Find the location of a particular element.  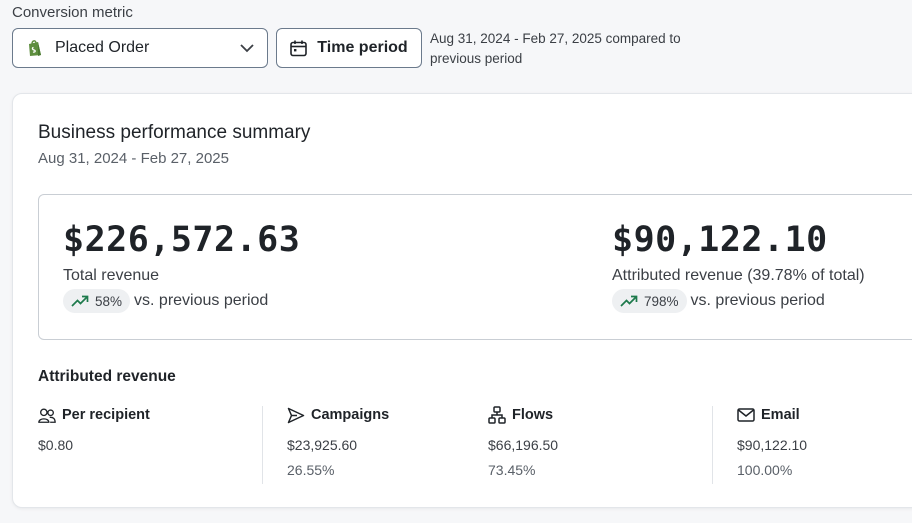

stat-value: $0.80 is located at coordinates (56, 445).